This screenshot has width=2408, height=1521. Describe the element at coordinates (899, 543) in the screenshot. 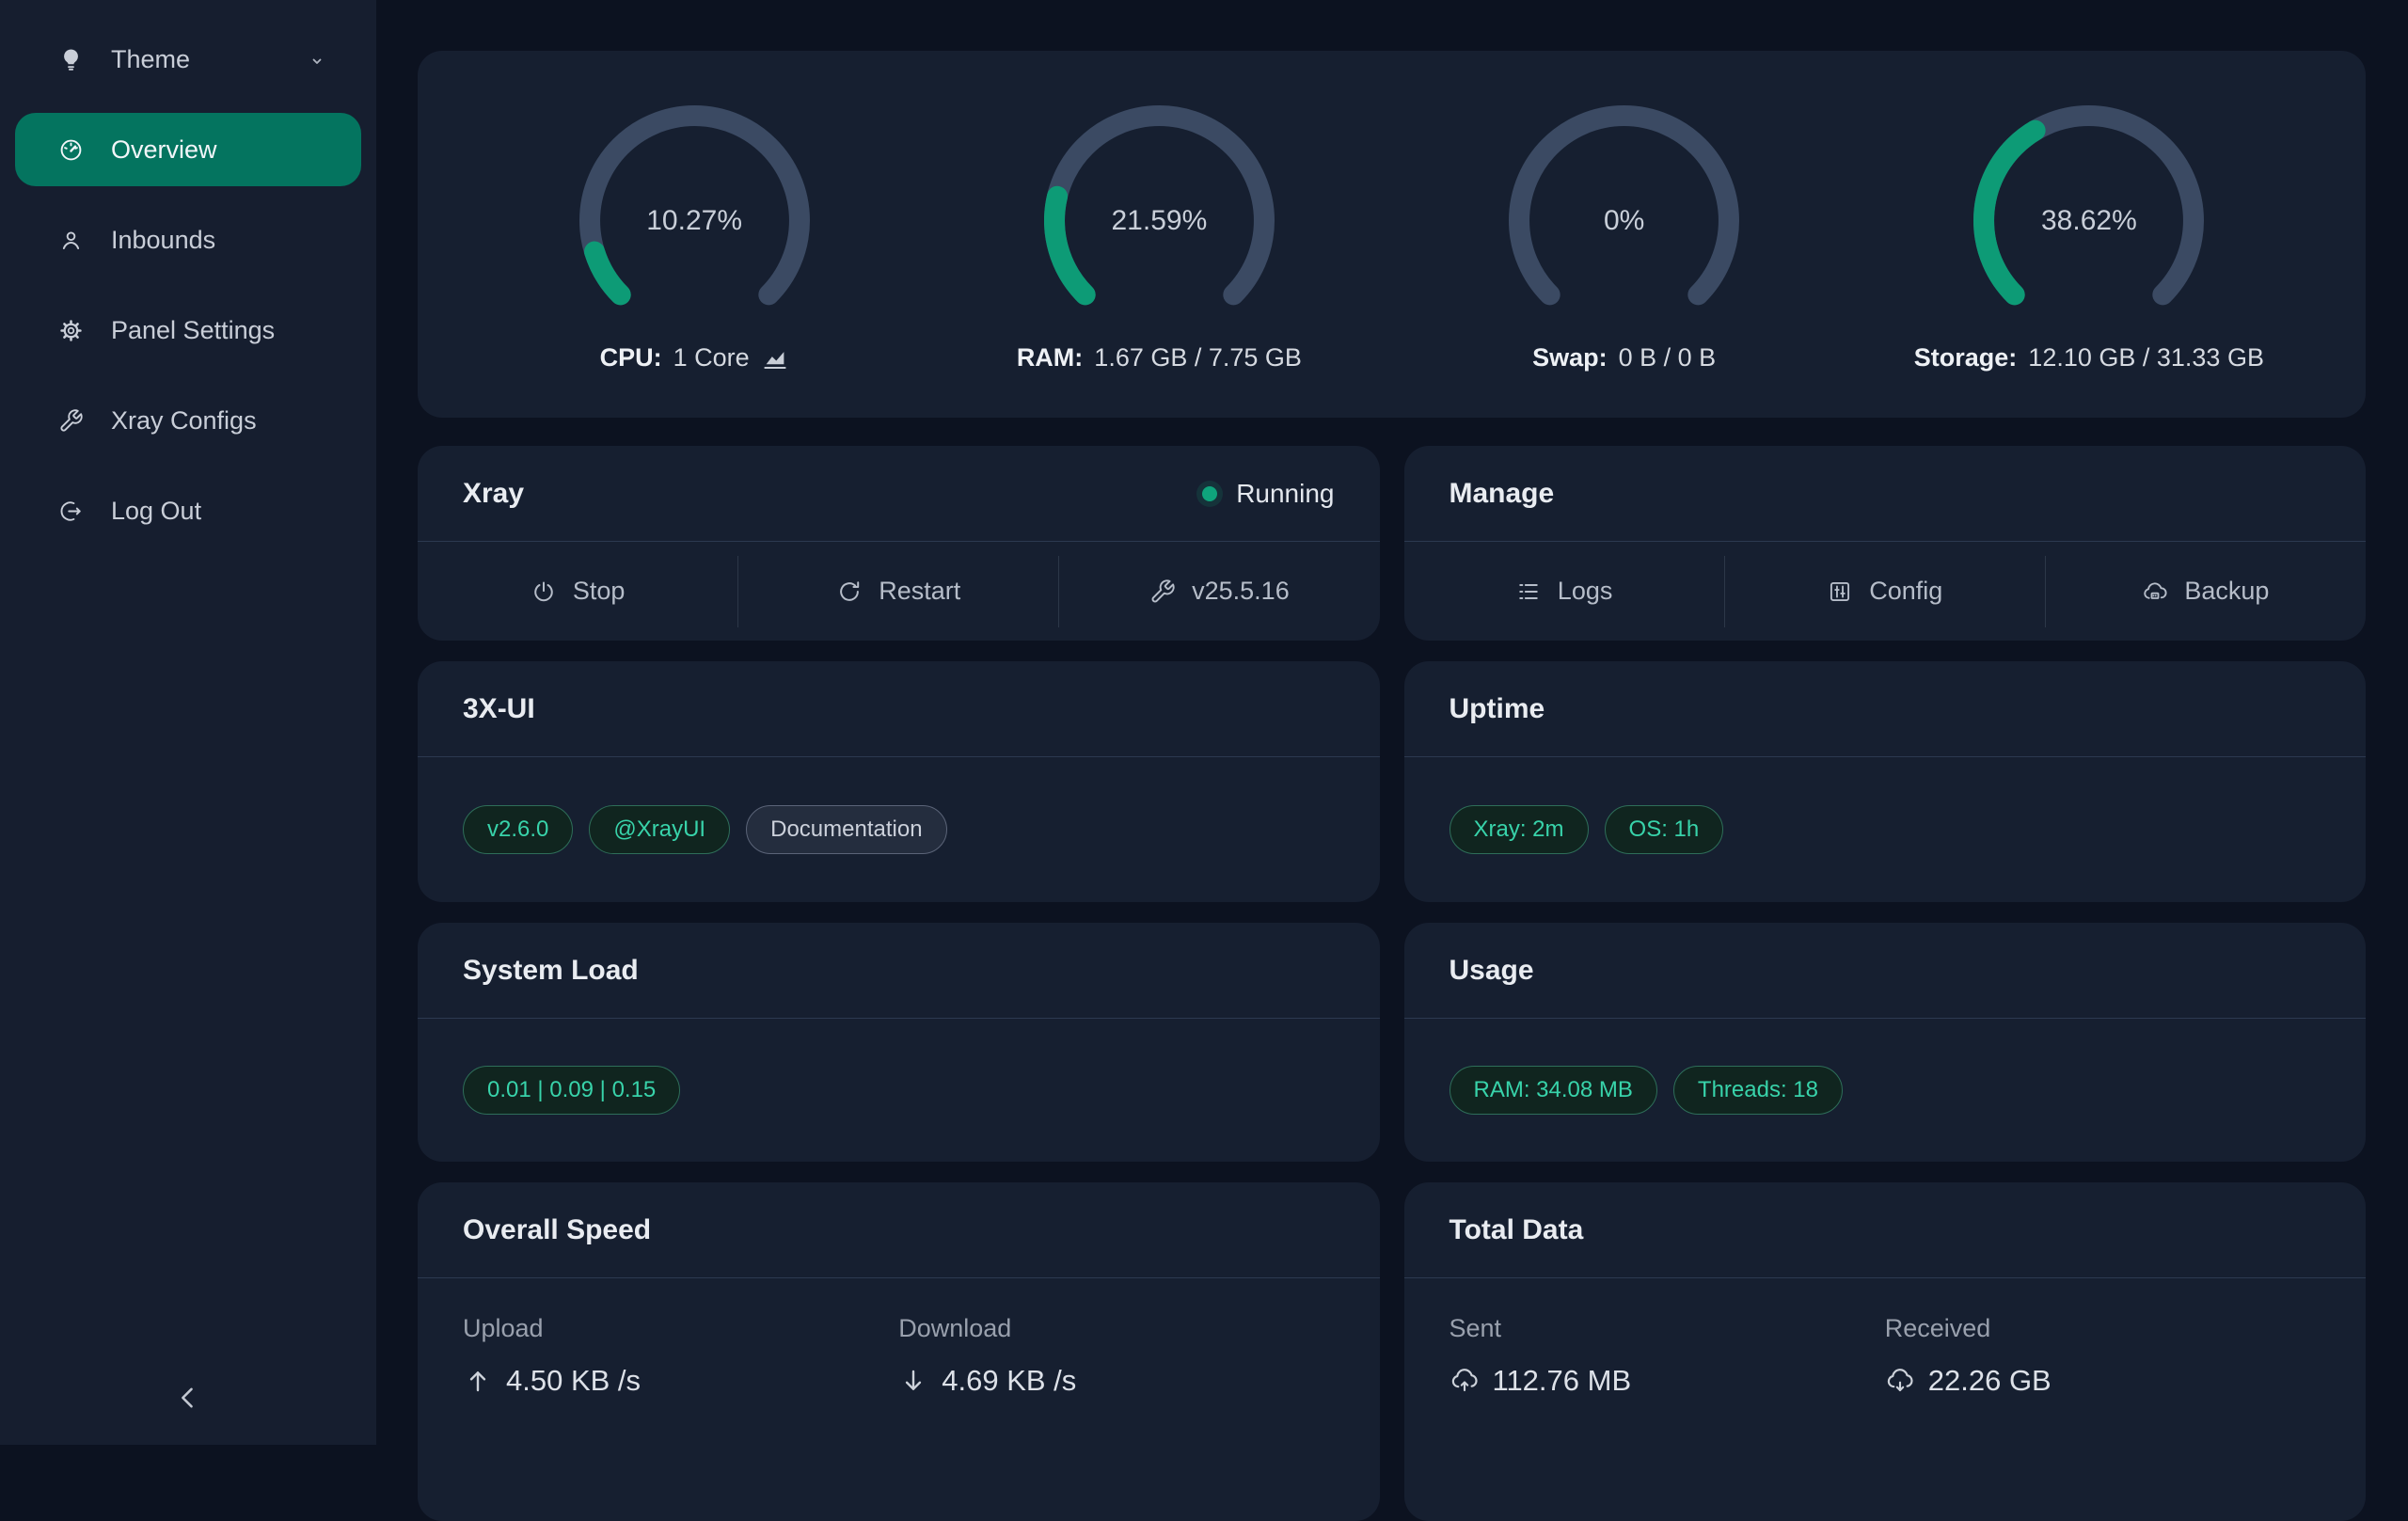

I see `xray-card: Xray Running Stop` at that location.